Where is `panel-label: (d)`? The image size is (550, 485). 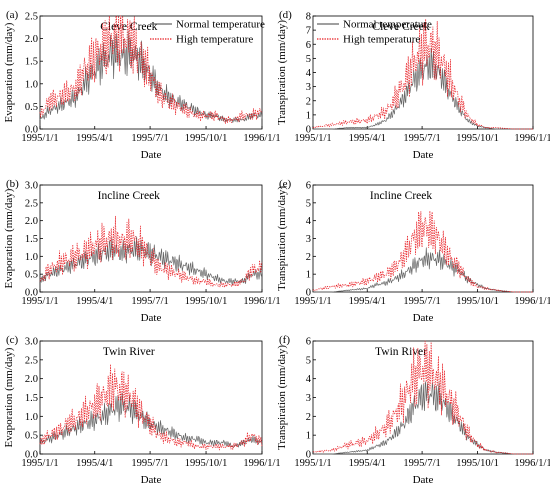 panel-label: (d) is located at coordinates (285, 15).